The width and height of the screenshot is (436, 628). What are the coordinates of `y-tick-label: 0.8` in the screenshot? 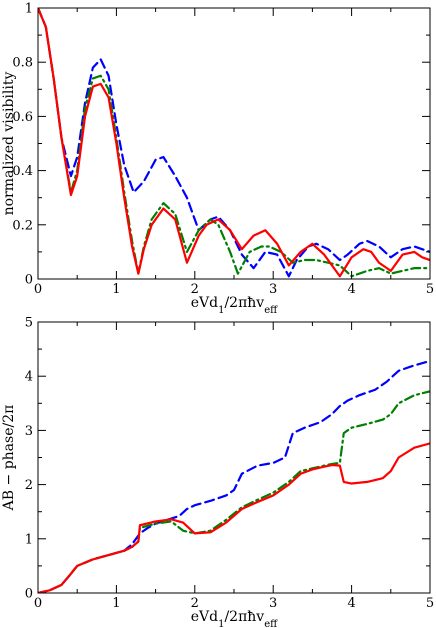 It's located at (22, 63).